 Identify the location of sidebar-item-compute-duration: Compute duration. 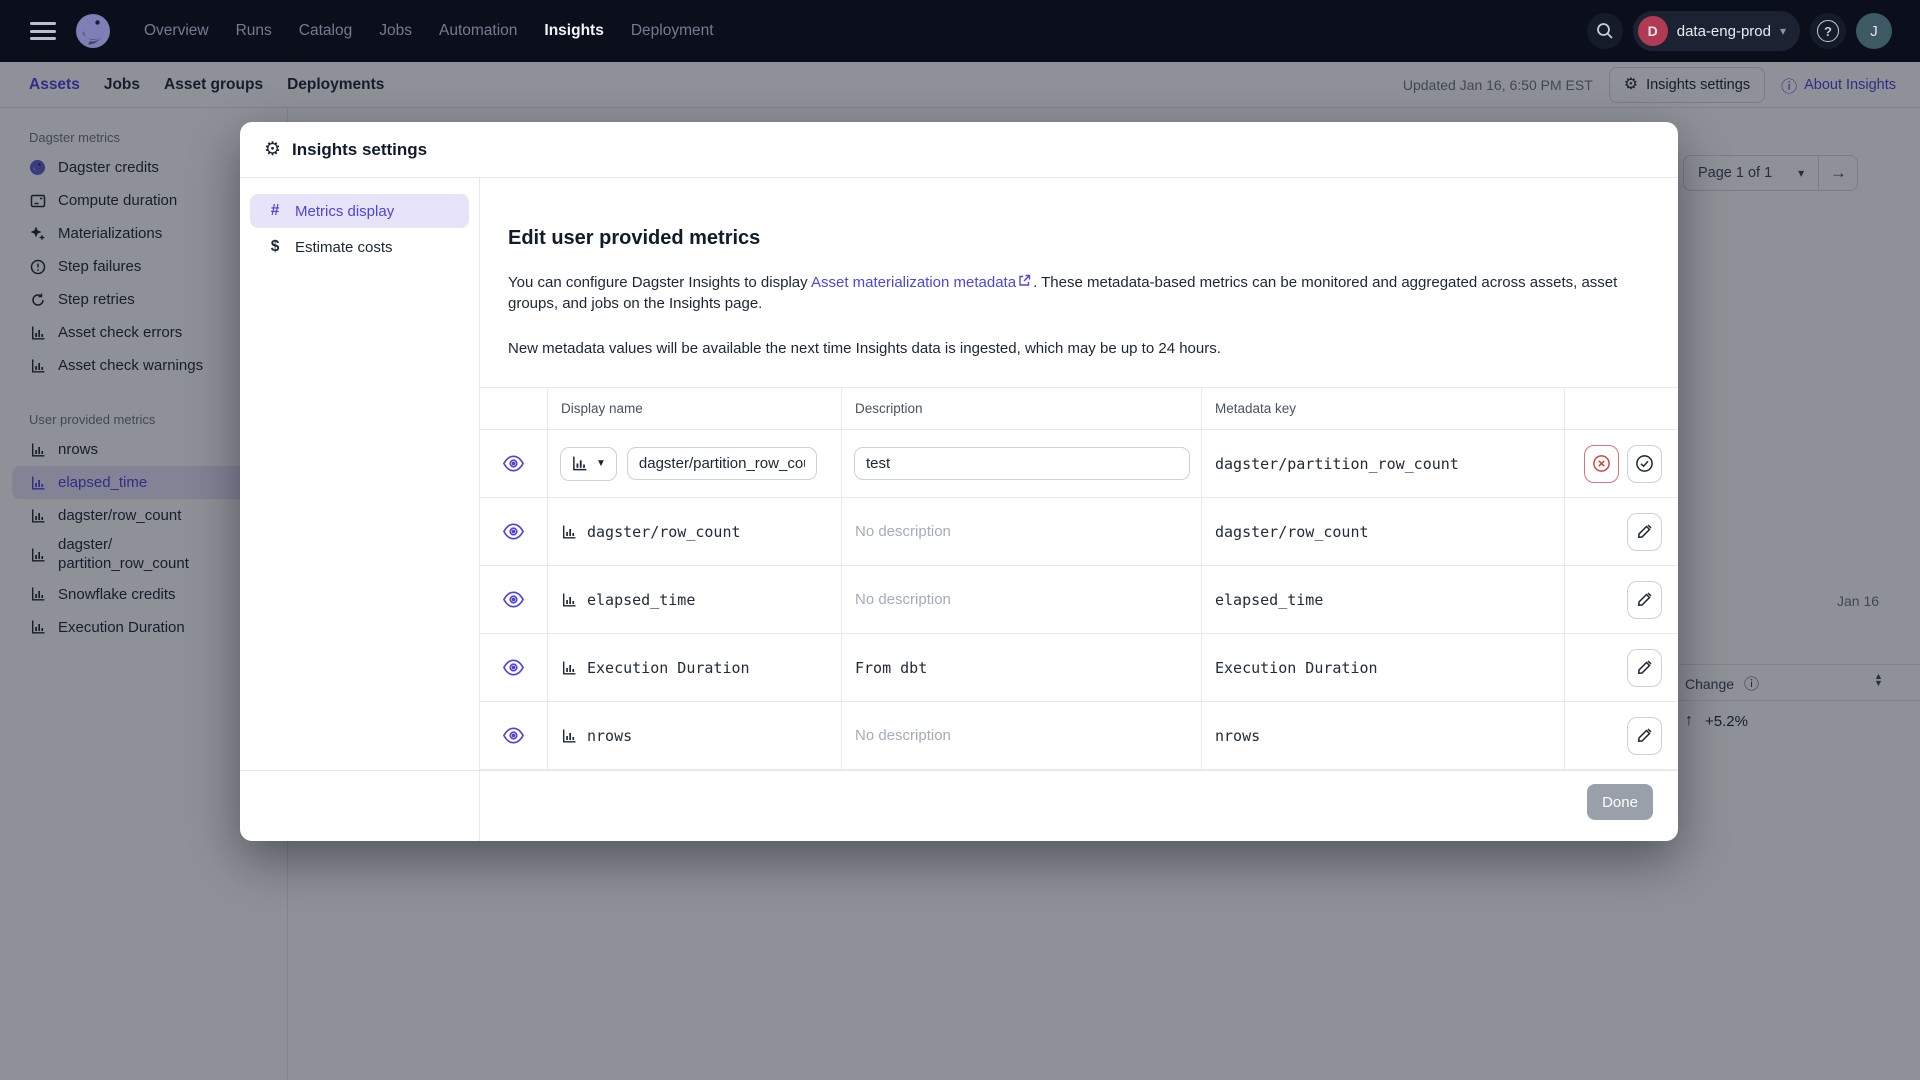
(143, 200).